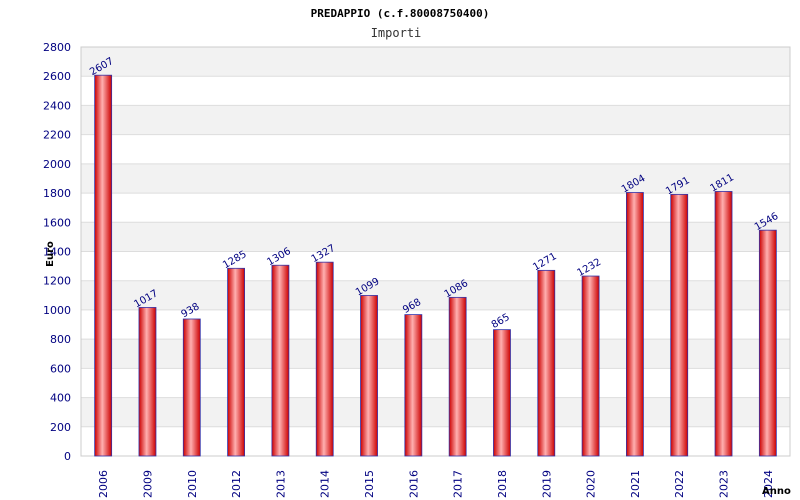 The image size is (800, 500). Describe the element at coordinates (57, 310) in the screenshot. I see `y-tick-label: 1000` at that location.